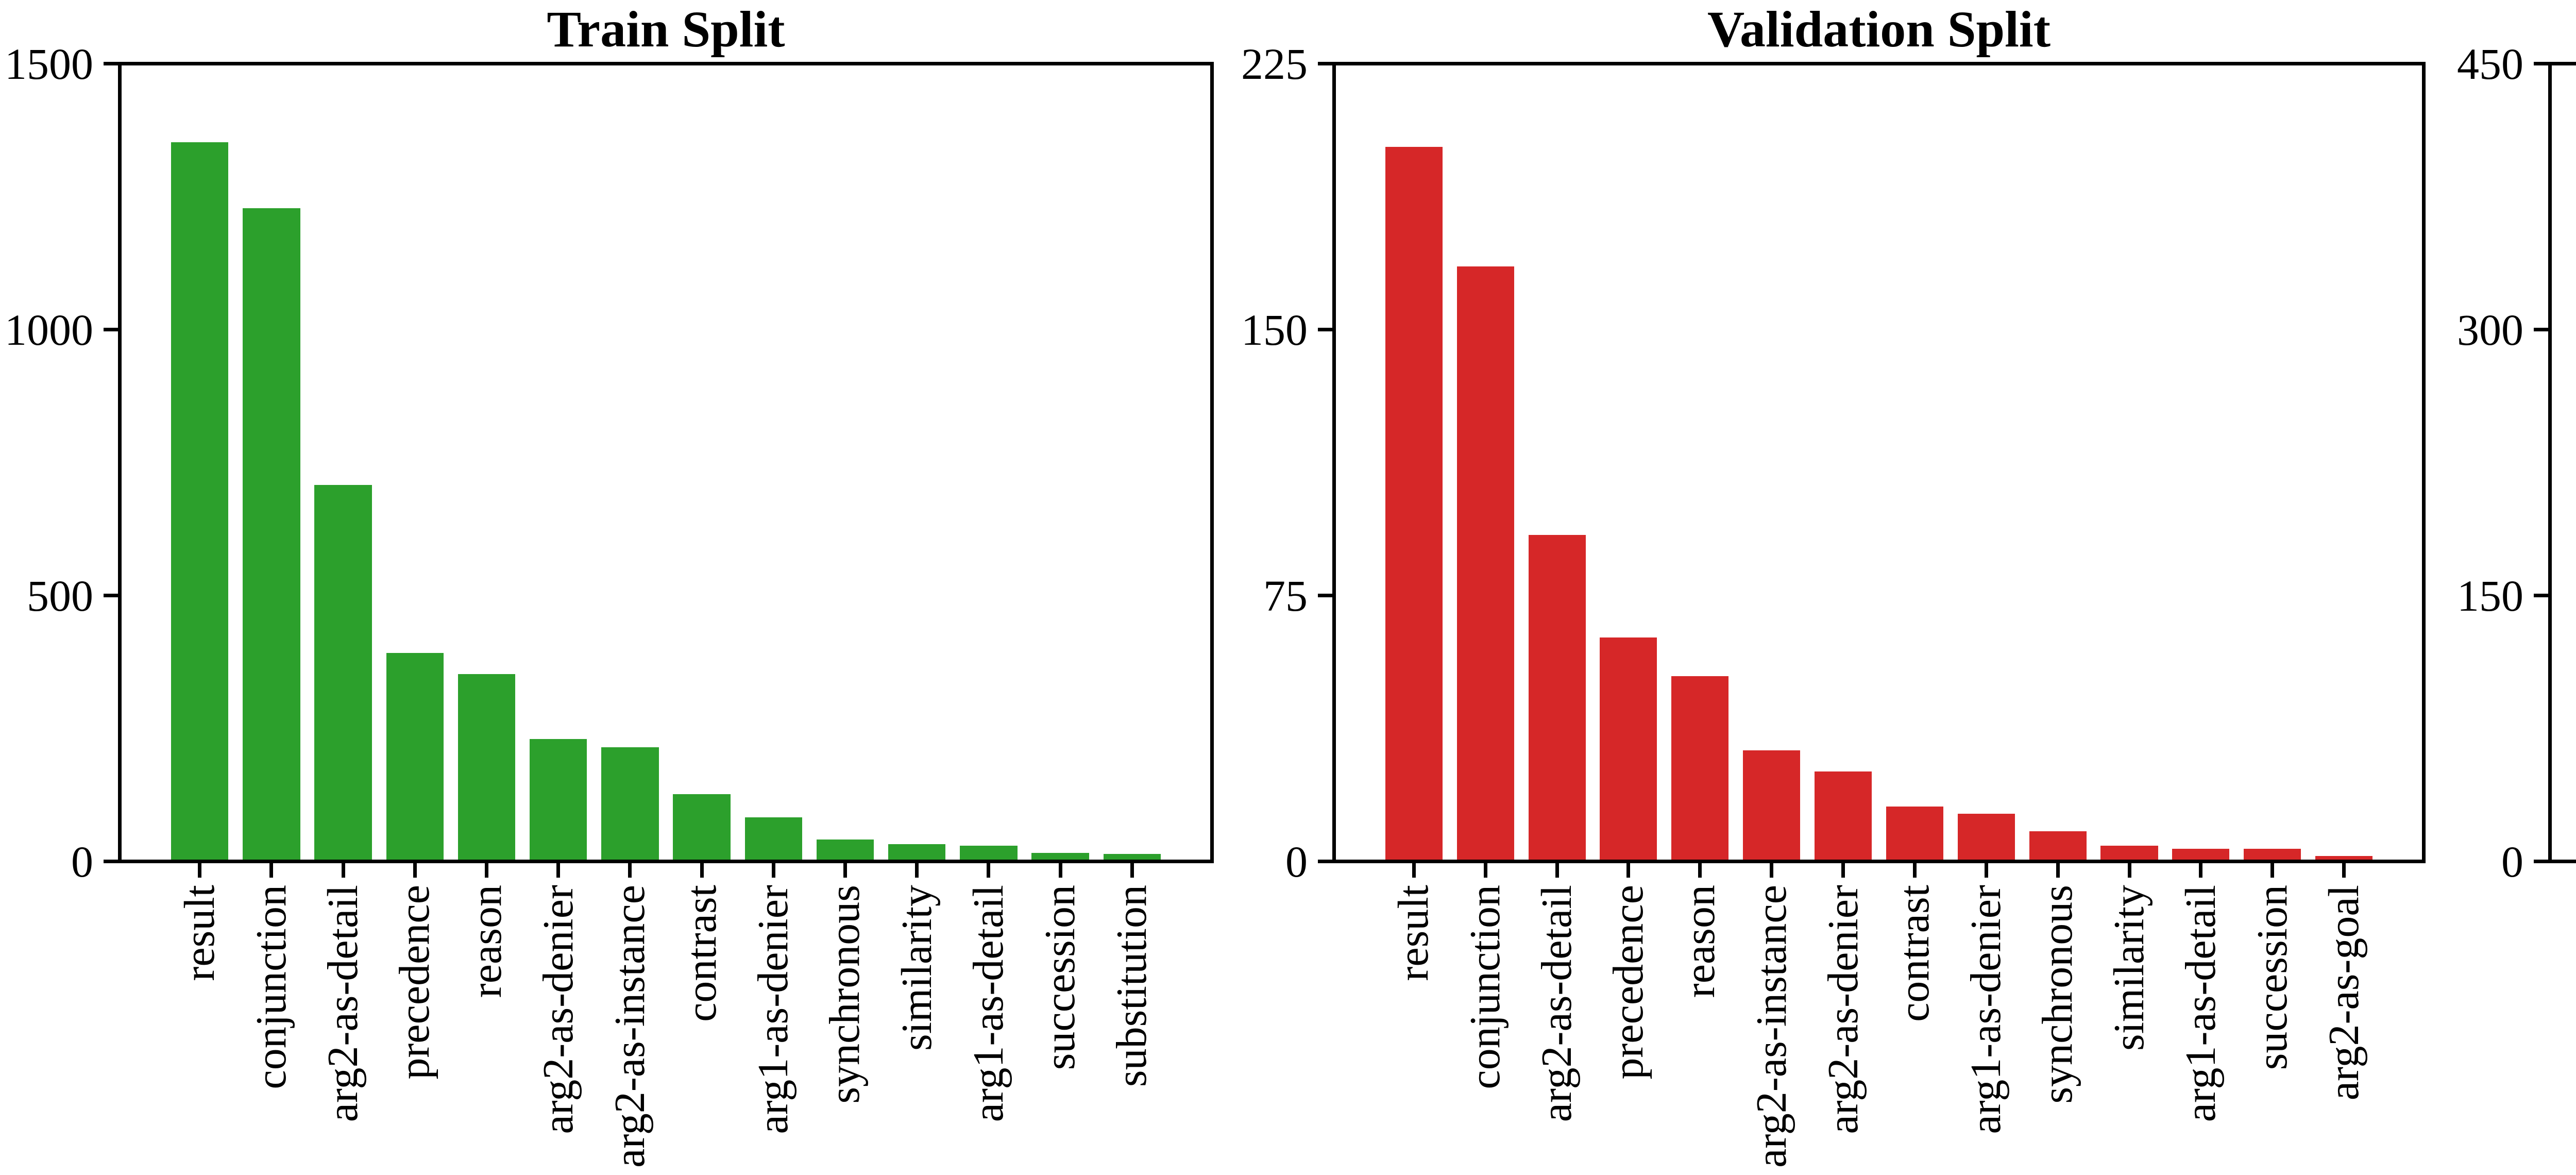 This screenshot has width=2576, height=1175. Describe the element at coordinates (60, 595) in the screenshot. I see `y-tick-label: 500` at that location.